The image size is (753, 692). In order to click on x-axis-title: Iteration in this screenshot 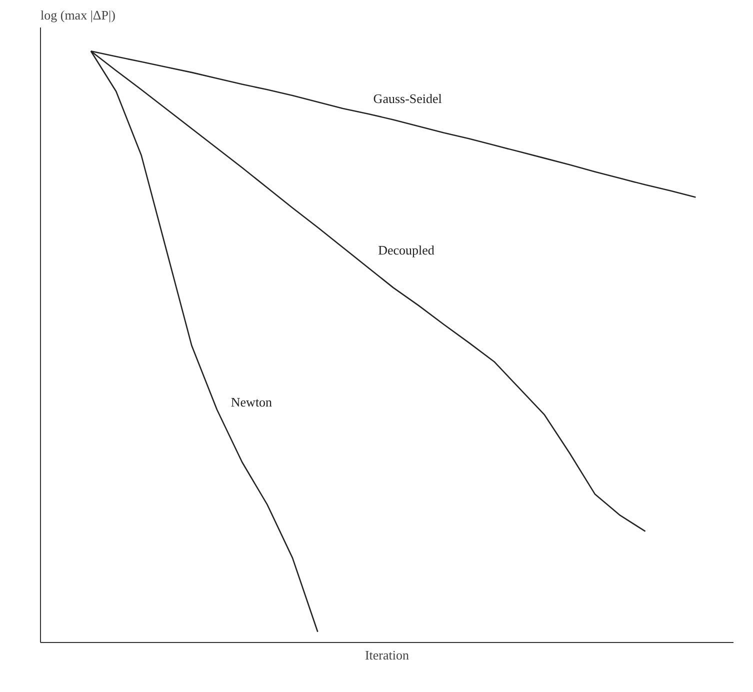, I will do `click(387, 655)`.